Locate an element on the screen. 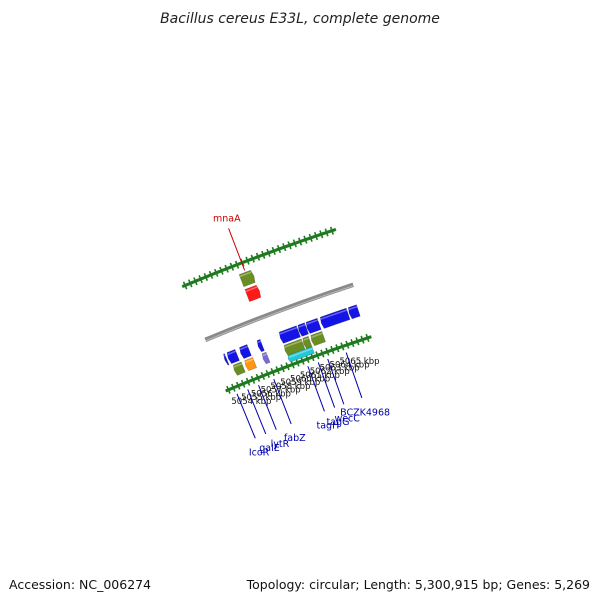 This screenshot has height=600, width=600. kbp-label: 5058 kbp is located at coordinates (290, 387).